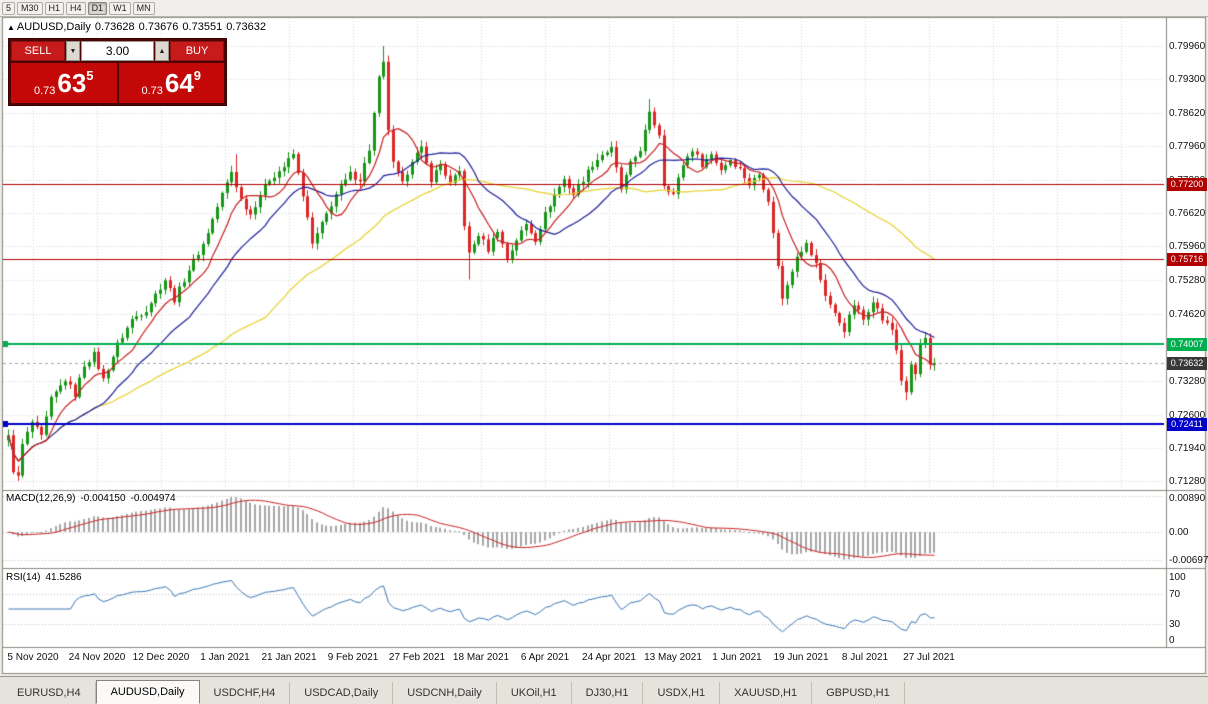 This screenshot has height=704, width=1208. What do you see at coordinates (161, 657) in the screenshot?
I see `date-axis-label: 12 Dec 2020` at bounding box center [161, 657].